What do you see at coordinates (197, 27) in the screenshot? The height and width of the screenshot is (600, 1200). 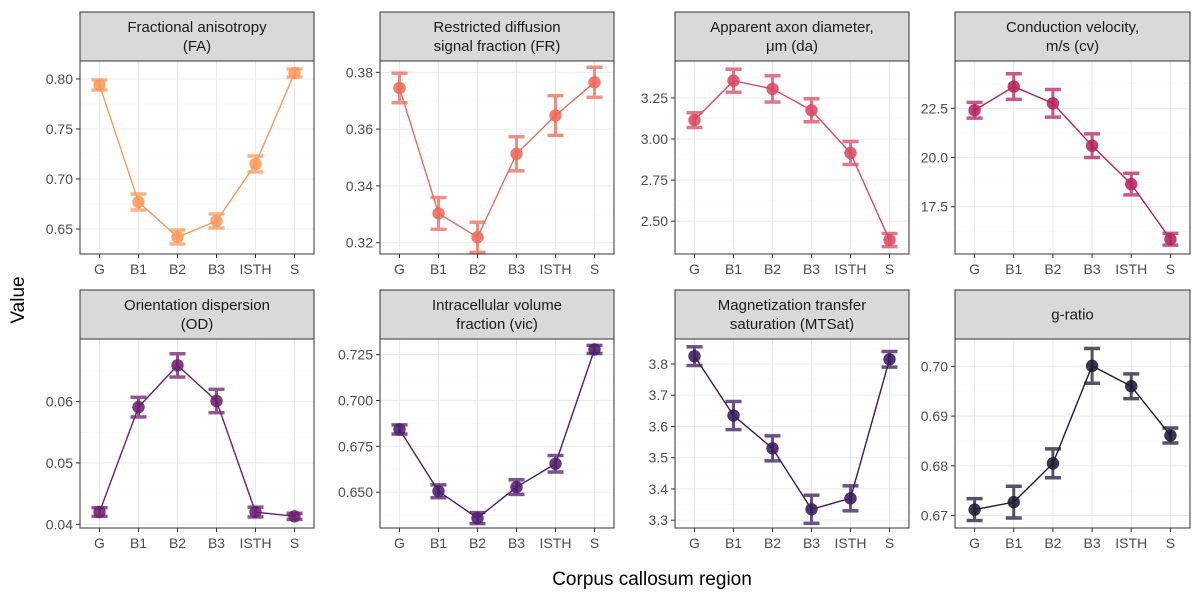 I see `facet-title: Fractional anisotropy` at bounding box center [197, 27].